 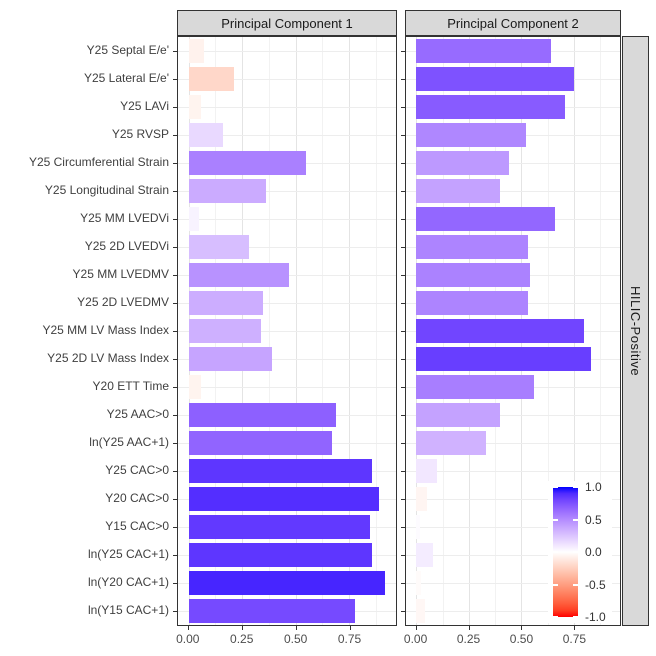 What do you see at coordinates (188, 639) in the screenshot?
I see `x-axis-tick-label: 0.00` at bounding box center [188, 639].